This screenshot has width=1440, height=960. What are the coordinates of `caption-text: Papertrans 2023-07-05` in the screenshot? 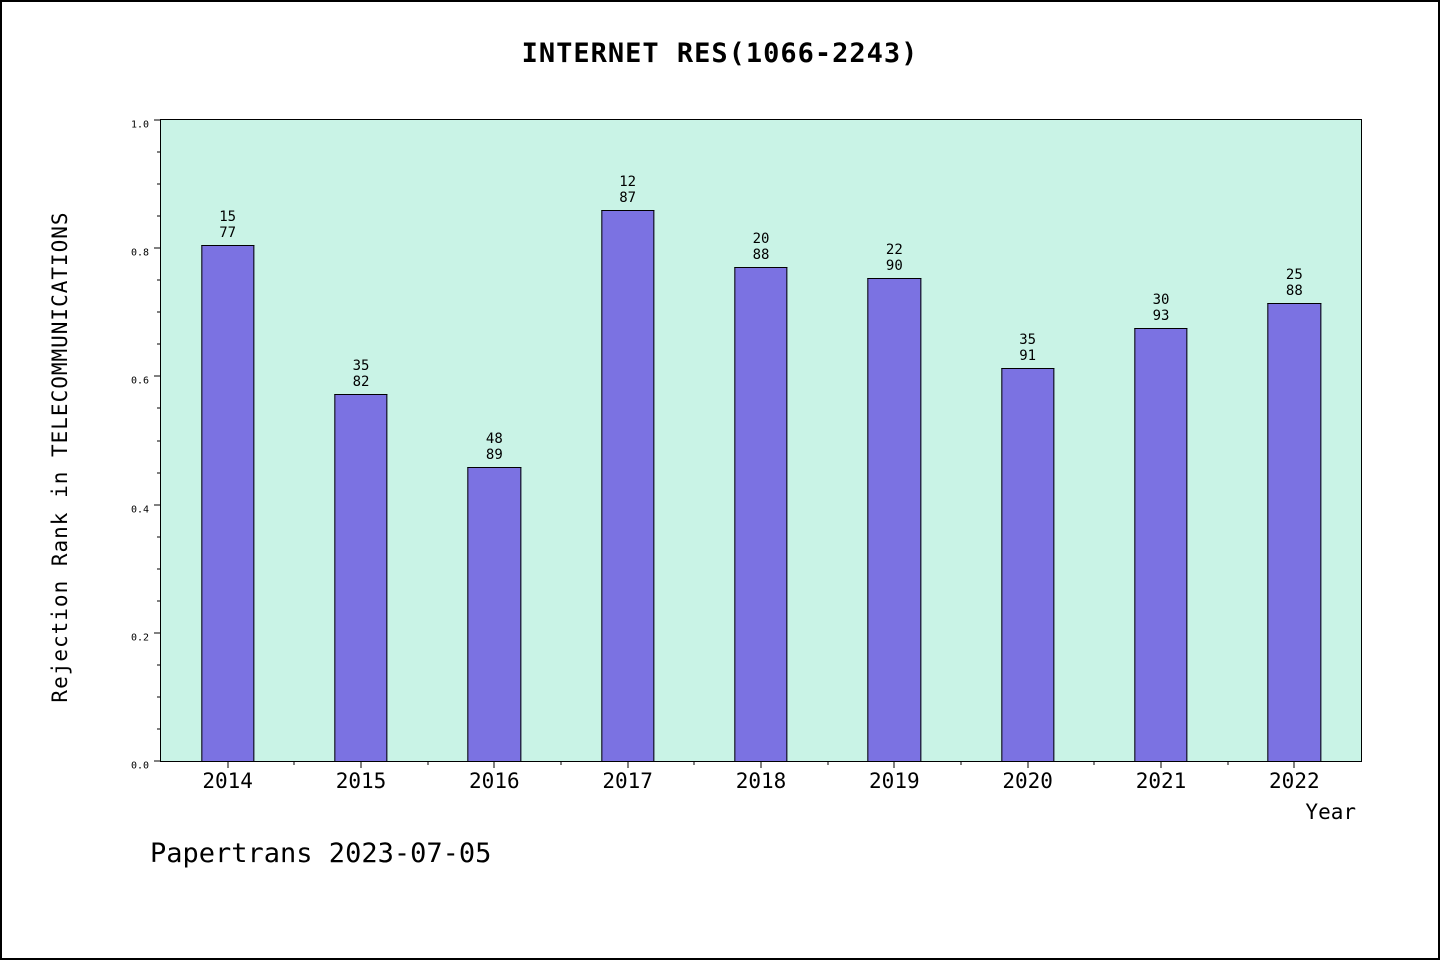 It's located at (321, 853).